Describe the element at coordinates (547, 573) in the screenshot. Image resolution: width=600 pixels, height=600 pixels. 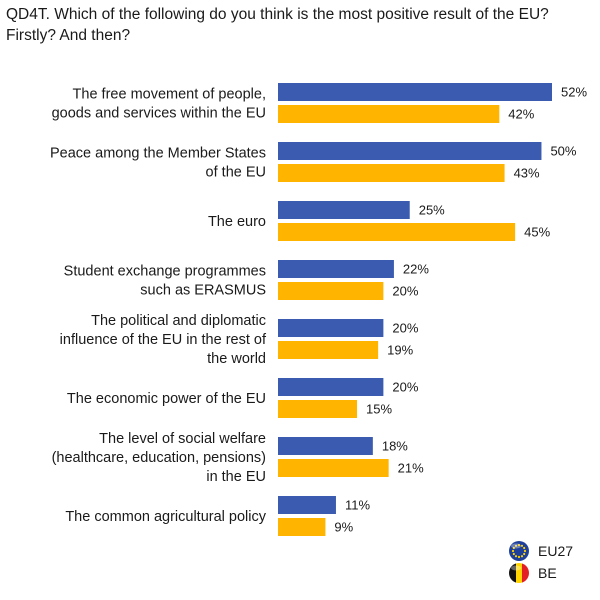
I see `legend-label-be: BE` at that location.